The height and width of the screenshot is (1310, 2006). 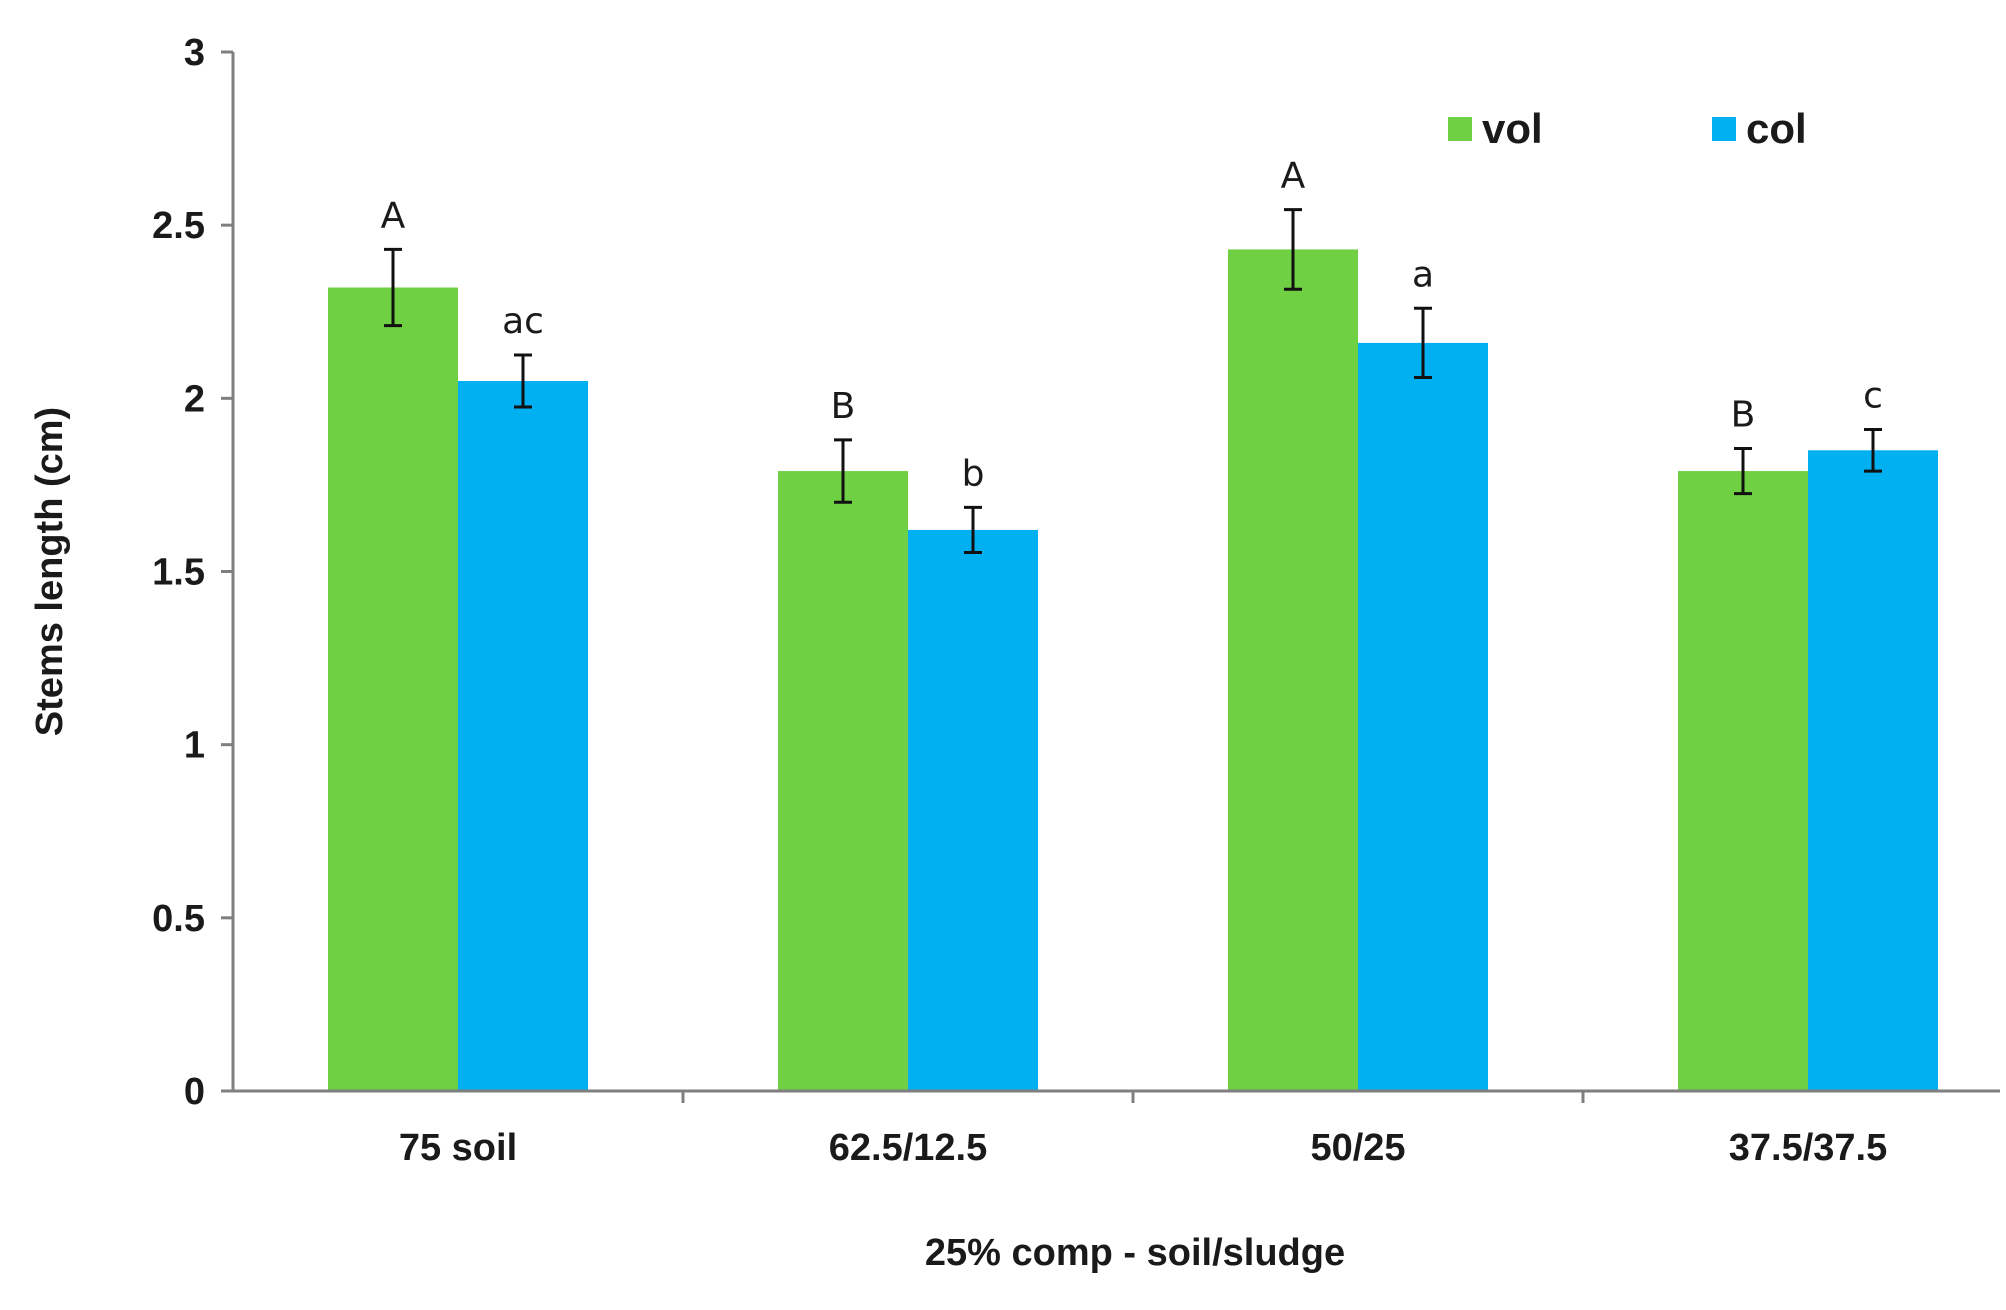 What do you see at coordinates (973, 473) in the screenshot?
I see `significance-label: b` at bounding box center [973, 473].